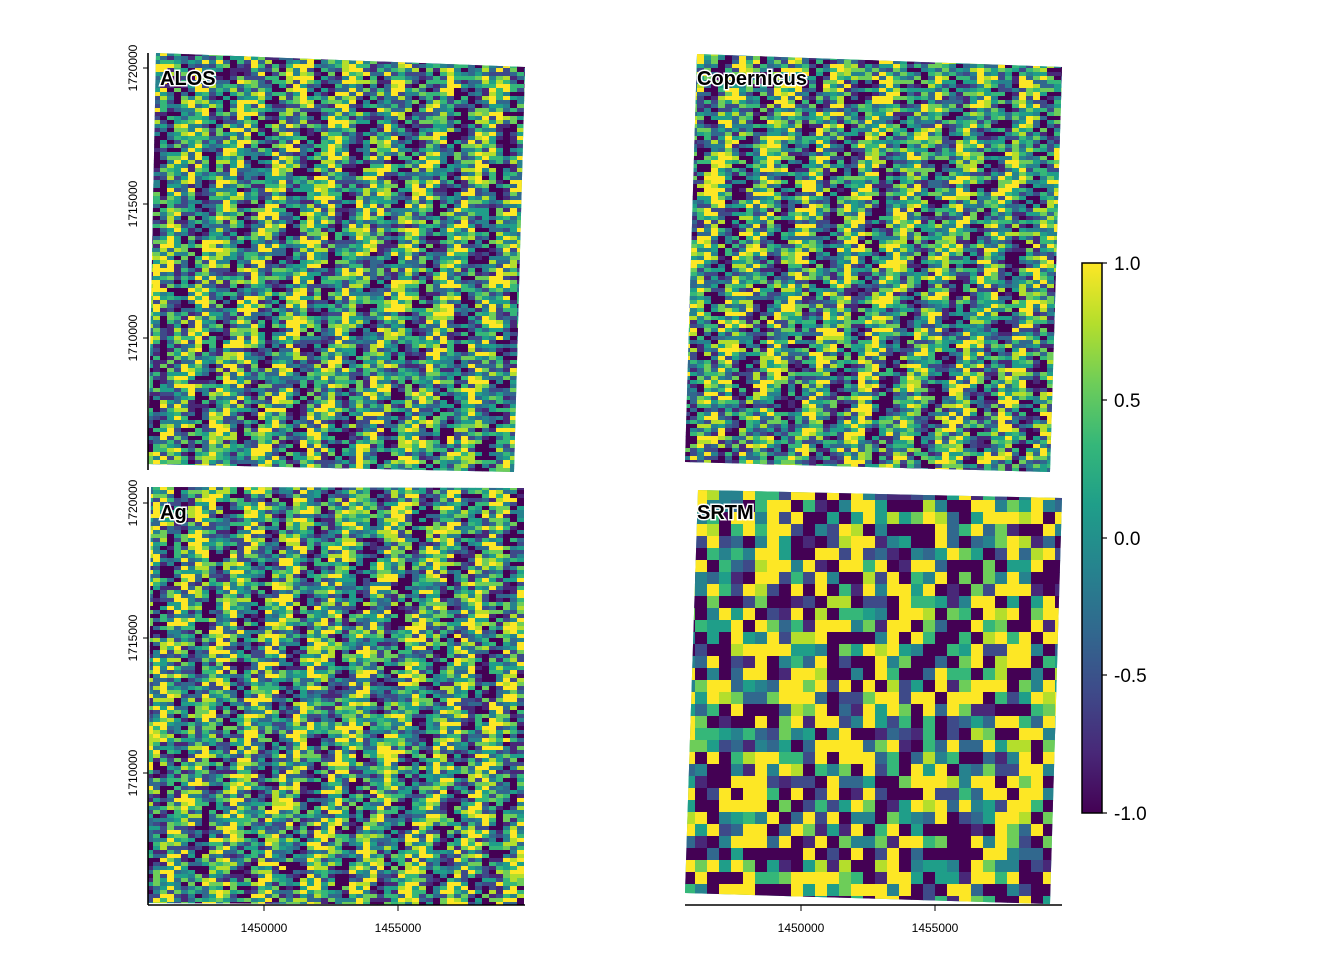 The image size is (1344, 960). I want to click on panel-srtm-raster, so click(873, 697).